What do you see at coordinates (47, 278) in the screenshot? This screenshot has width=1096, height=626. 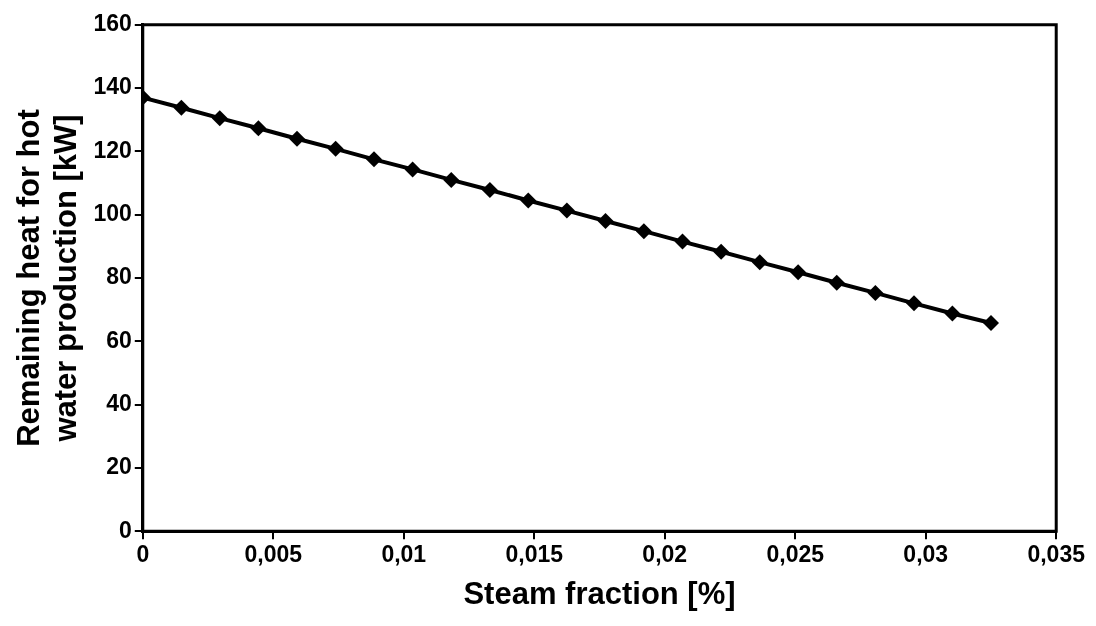 I see `y-axis-title: Remaining heat for hot water production [kW]` at bounding box center [47, 278].